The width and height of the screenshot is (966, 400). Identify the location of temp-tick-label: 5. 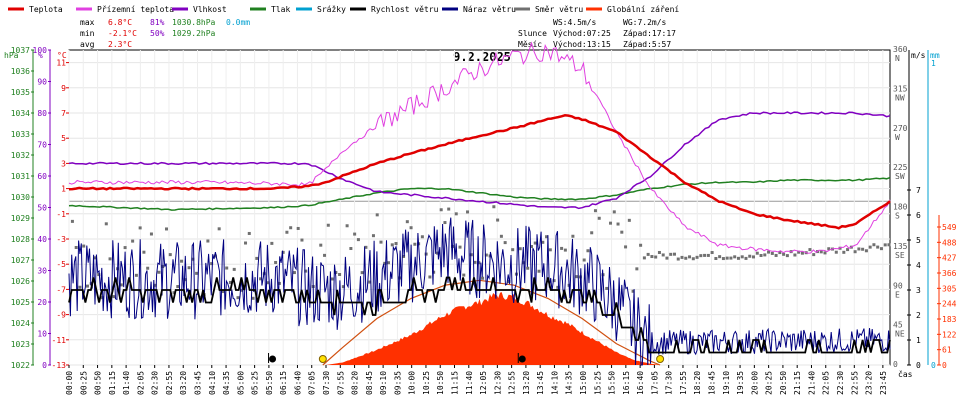
(63, 138).